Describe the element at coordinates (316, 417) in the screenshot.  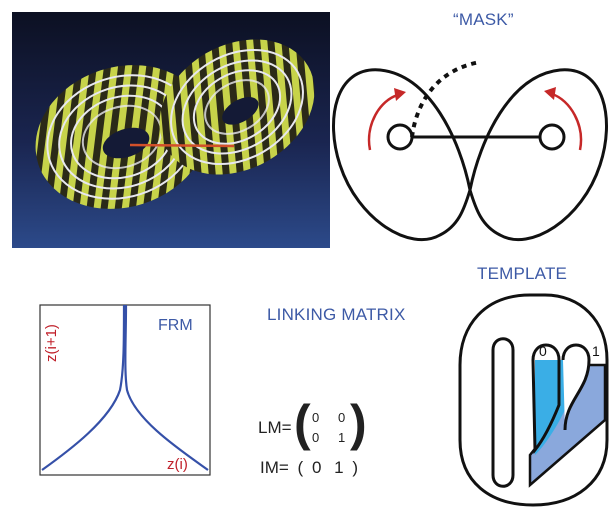
I see `lm-cell-00: 0` at that location.